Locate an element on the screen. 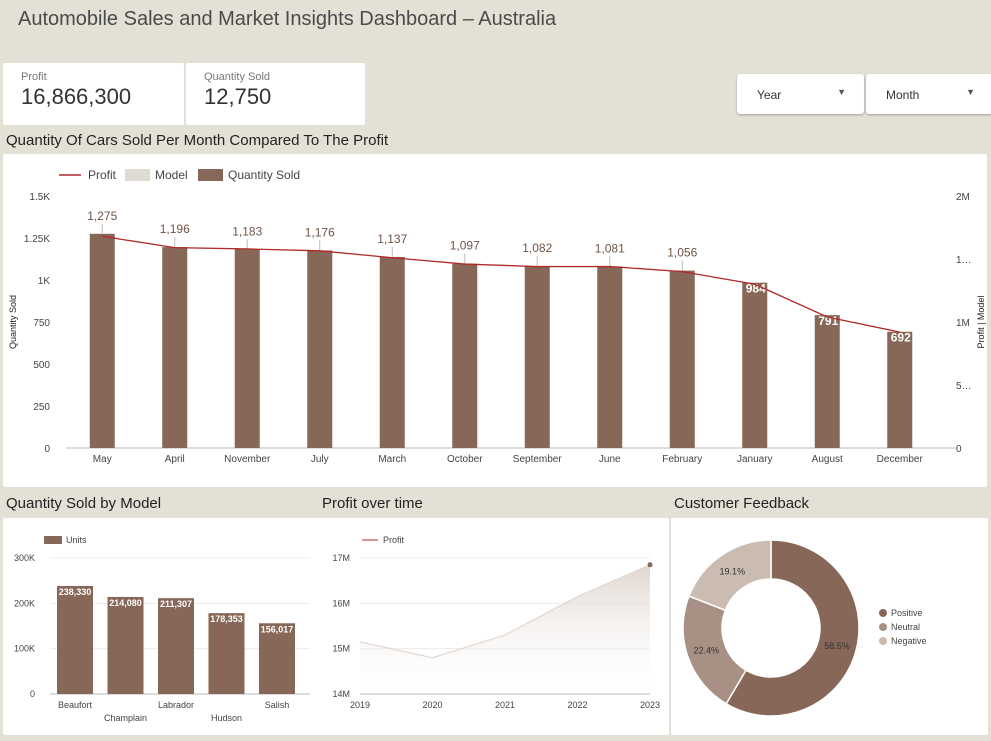  quantity-data-label: 1,082 is located at coordinates (537, 248).